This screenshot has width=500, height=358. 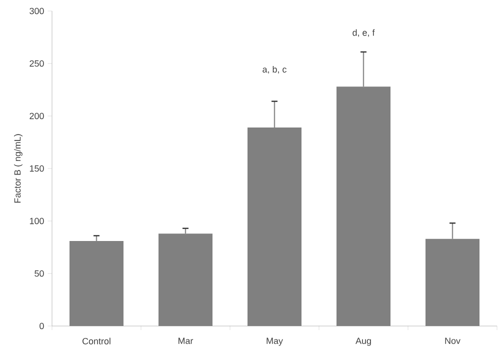 What do you see at coordinates (18, 168) in the screenshot?
I see `y-axis-title: Factor B ( ng/mL)` at bounding box center [18, 168].